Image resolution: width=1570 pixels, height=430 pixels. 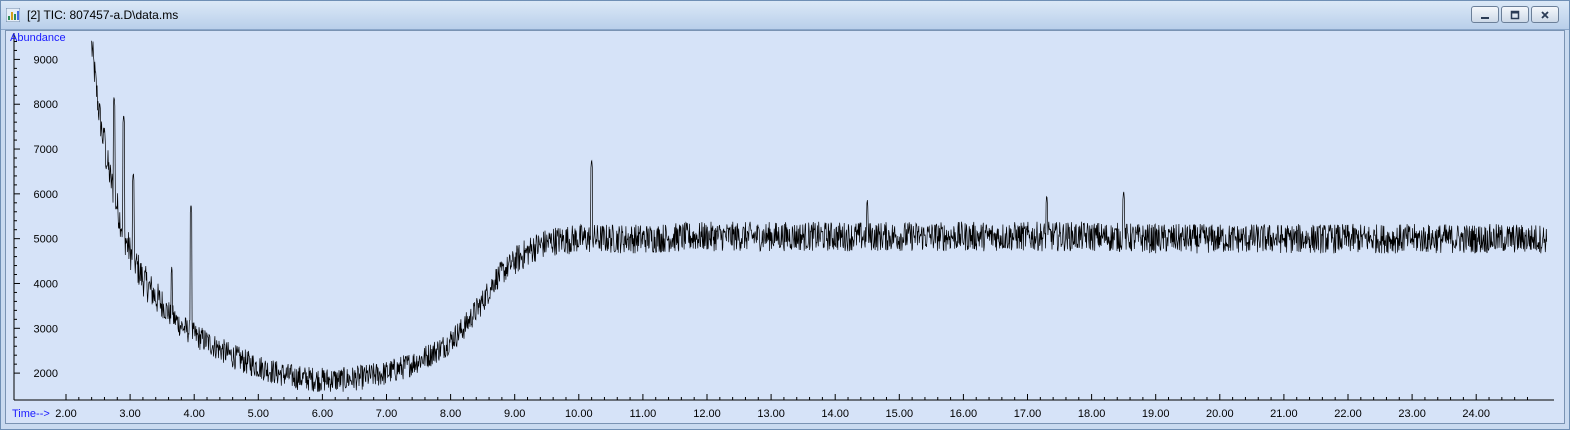 I want to click on y-tick-label: 3000, so click(x=46, y=329).